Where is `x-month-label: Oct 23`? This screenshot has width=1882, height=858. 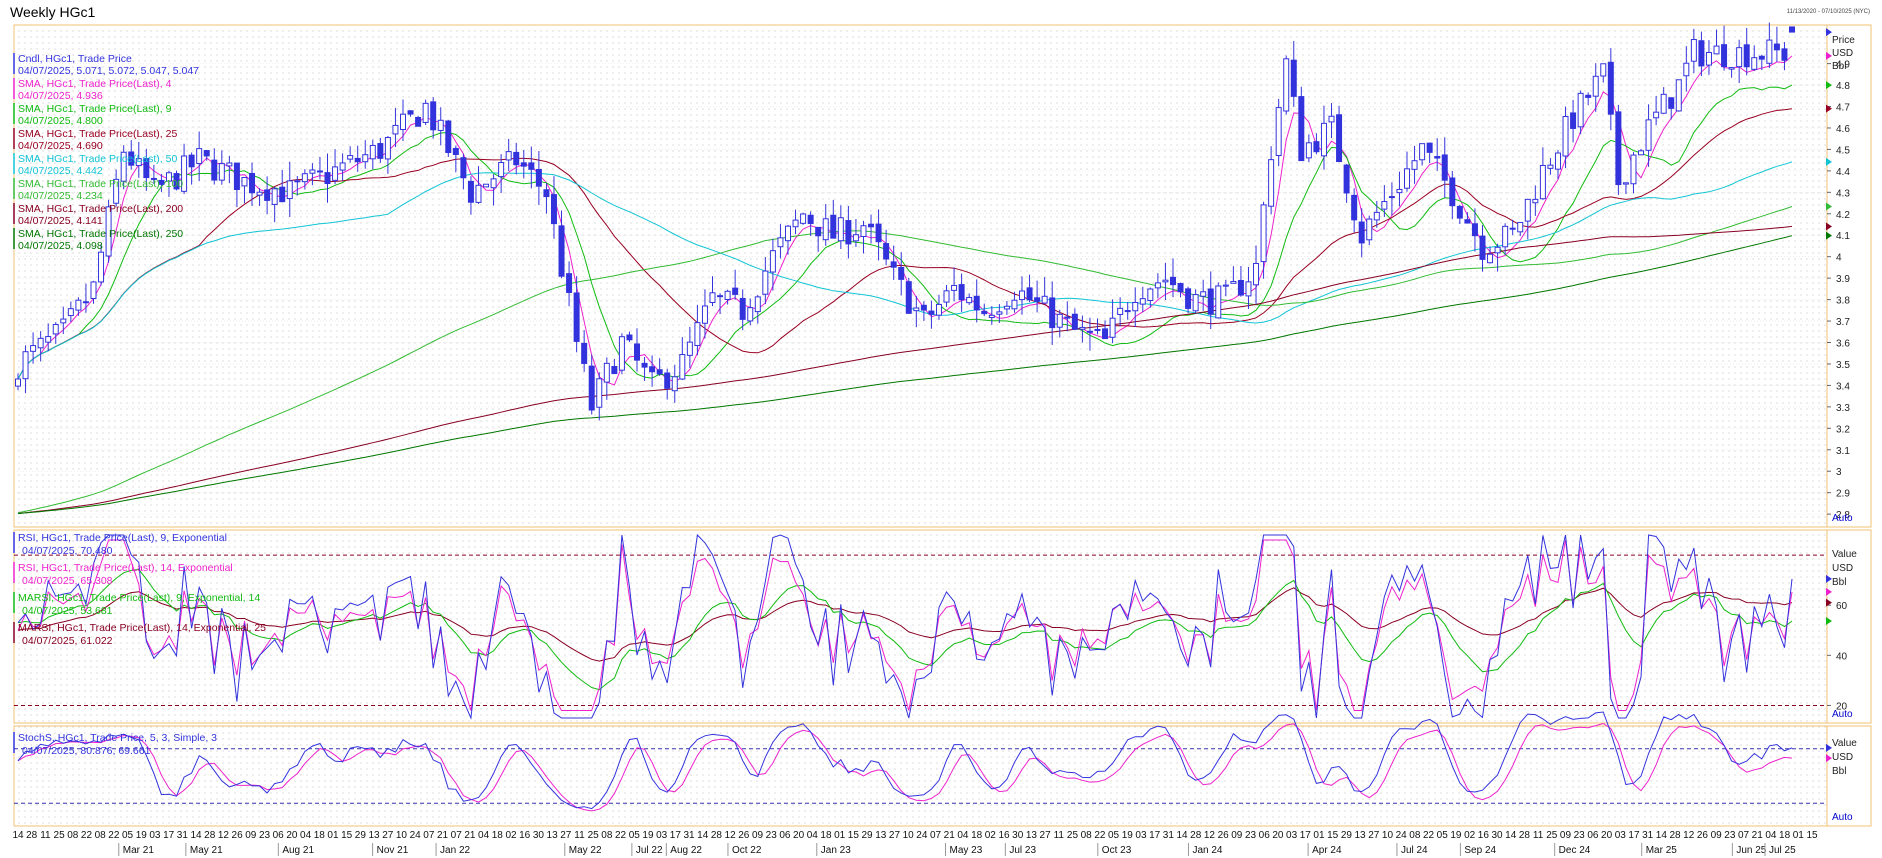 x-month-label: Oct 23 is located at coordinates (1117, 850).